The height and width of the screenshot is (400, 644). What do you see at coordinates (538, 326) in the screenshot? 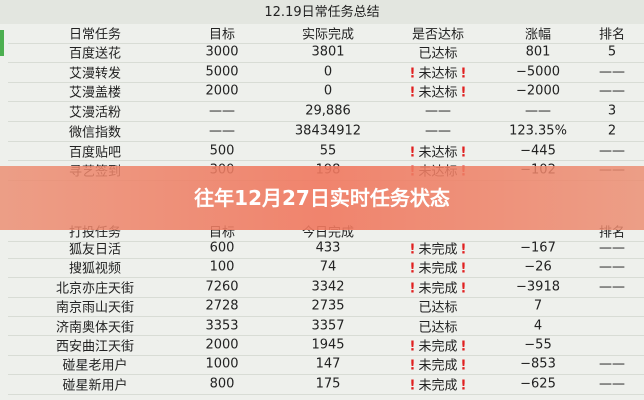
I see `table-cell: 4` at bounding box center [538, 326].